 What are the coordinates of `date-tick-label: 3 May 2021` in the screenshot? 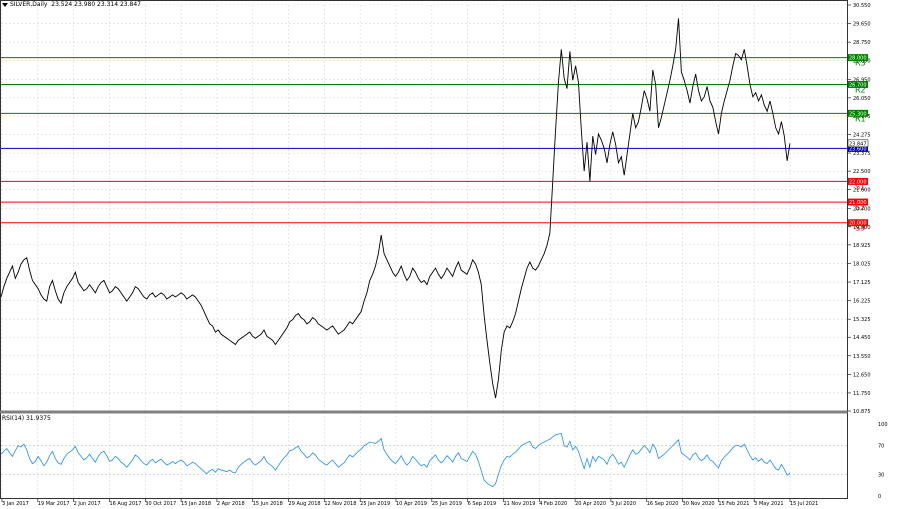 It's located at (768, 504).